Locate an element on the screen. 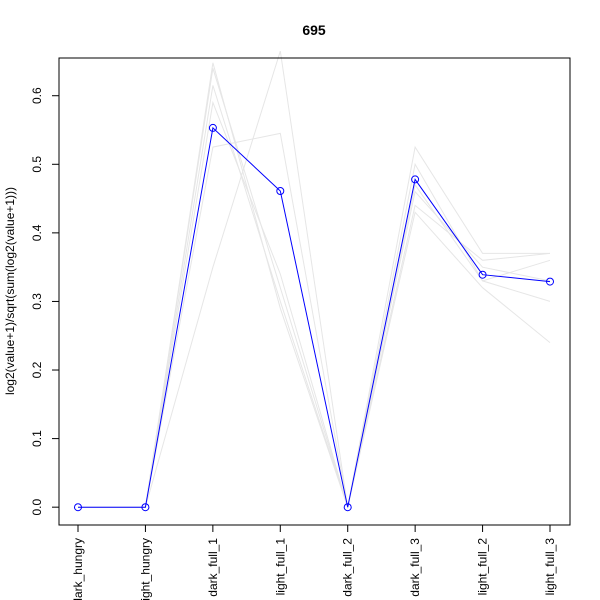 The height and width of the screenshot is (600, 600). y-axis-title: log2(value+1)/sqrt(sum(log2(value+1))) is located at coordinates (10, 291).